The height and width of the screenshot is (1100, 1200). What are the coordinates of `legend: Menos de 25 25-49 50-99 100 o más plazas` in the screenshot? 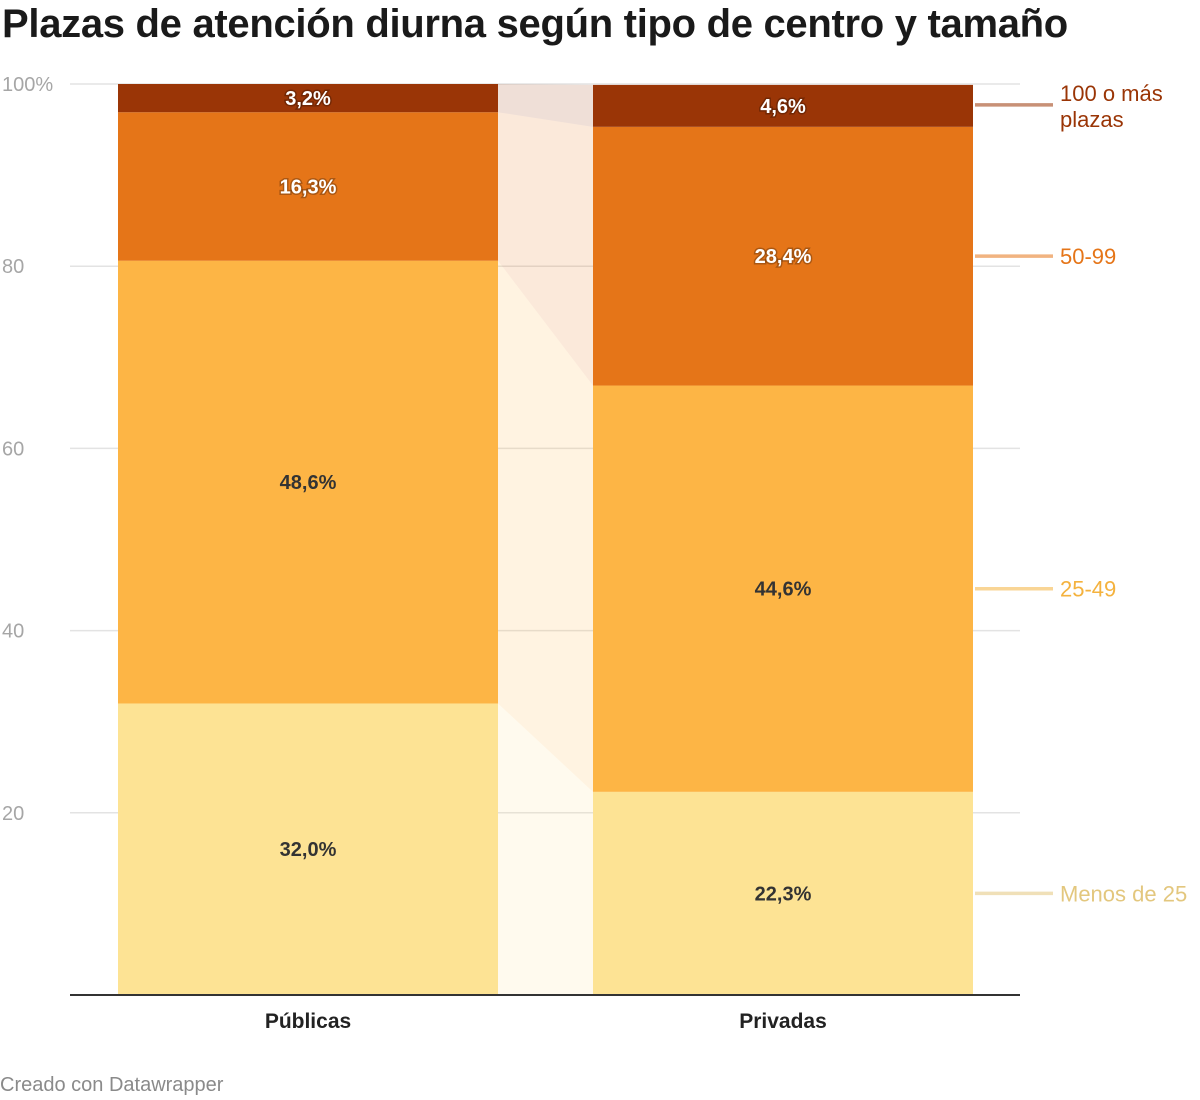 It's located at (1081, 493).